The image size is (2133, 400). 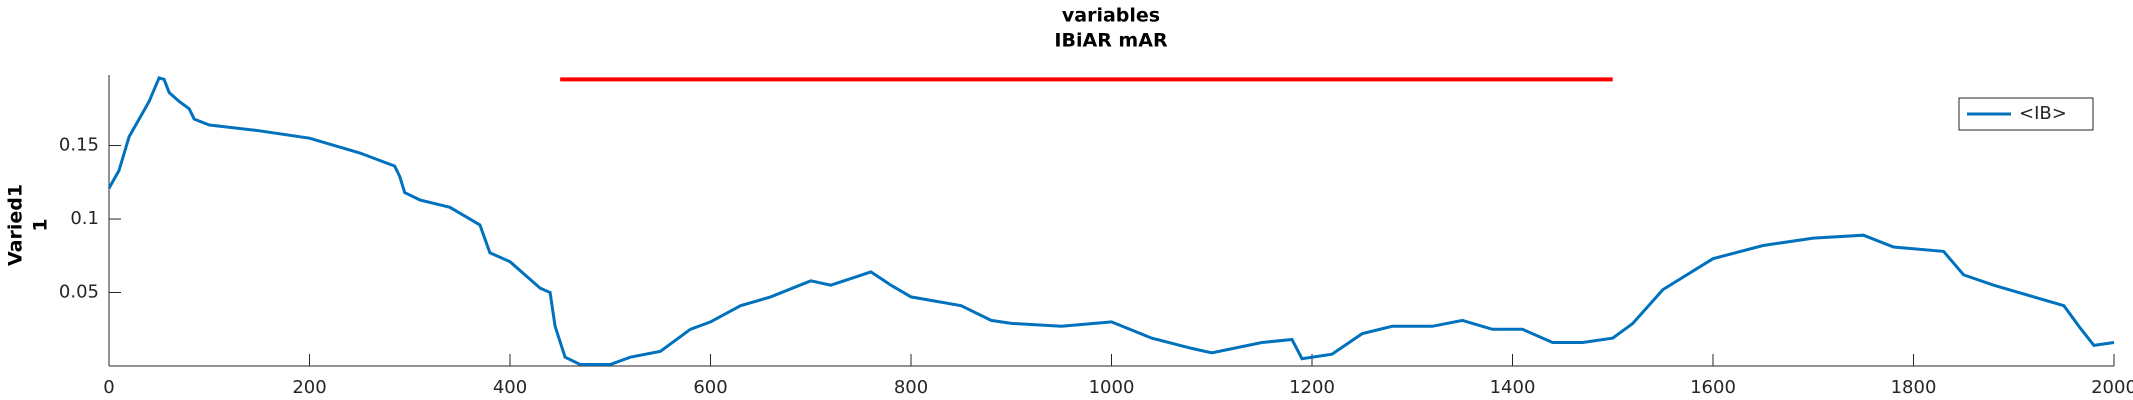 What do you see at coordinates (309, 387) in the screenshot?
I see `x-tick-label: 200` at bounding box center [309, 387].